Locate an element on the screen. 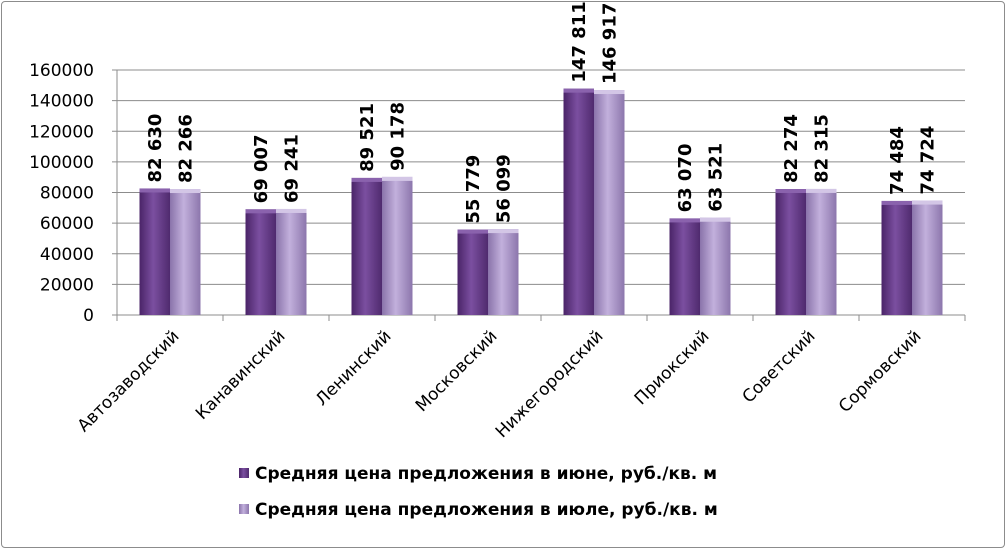  data-label: 146 917 is located at coordinates (609, 43).